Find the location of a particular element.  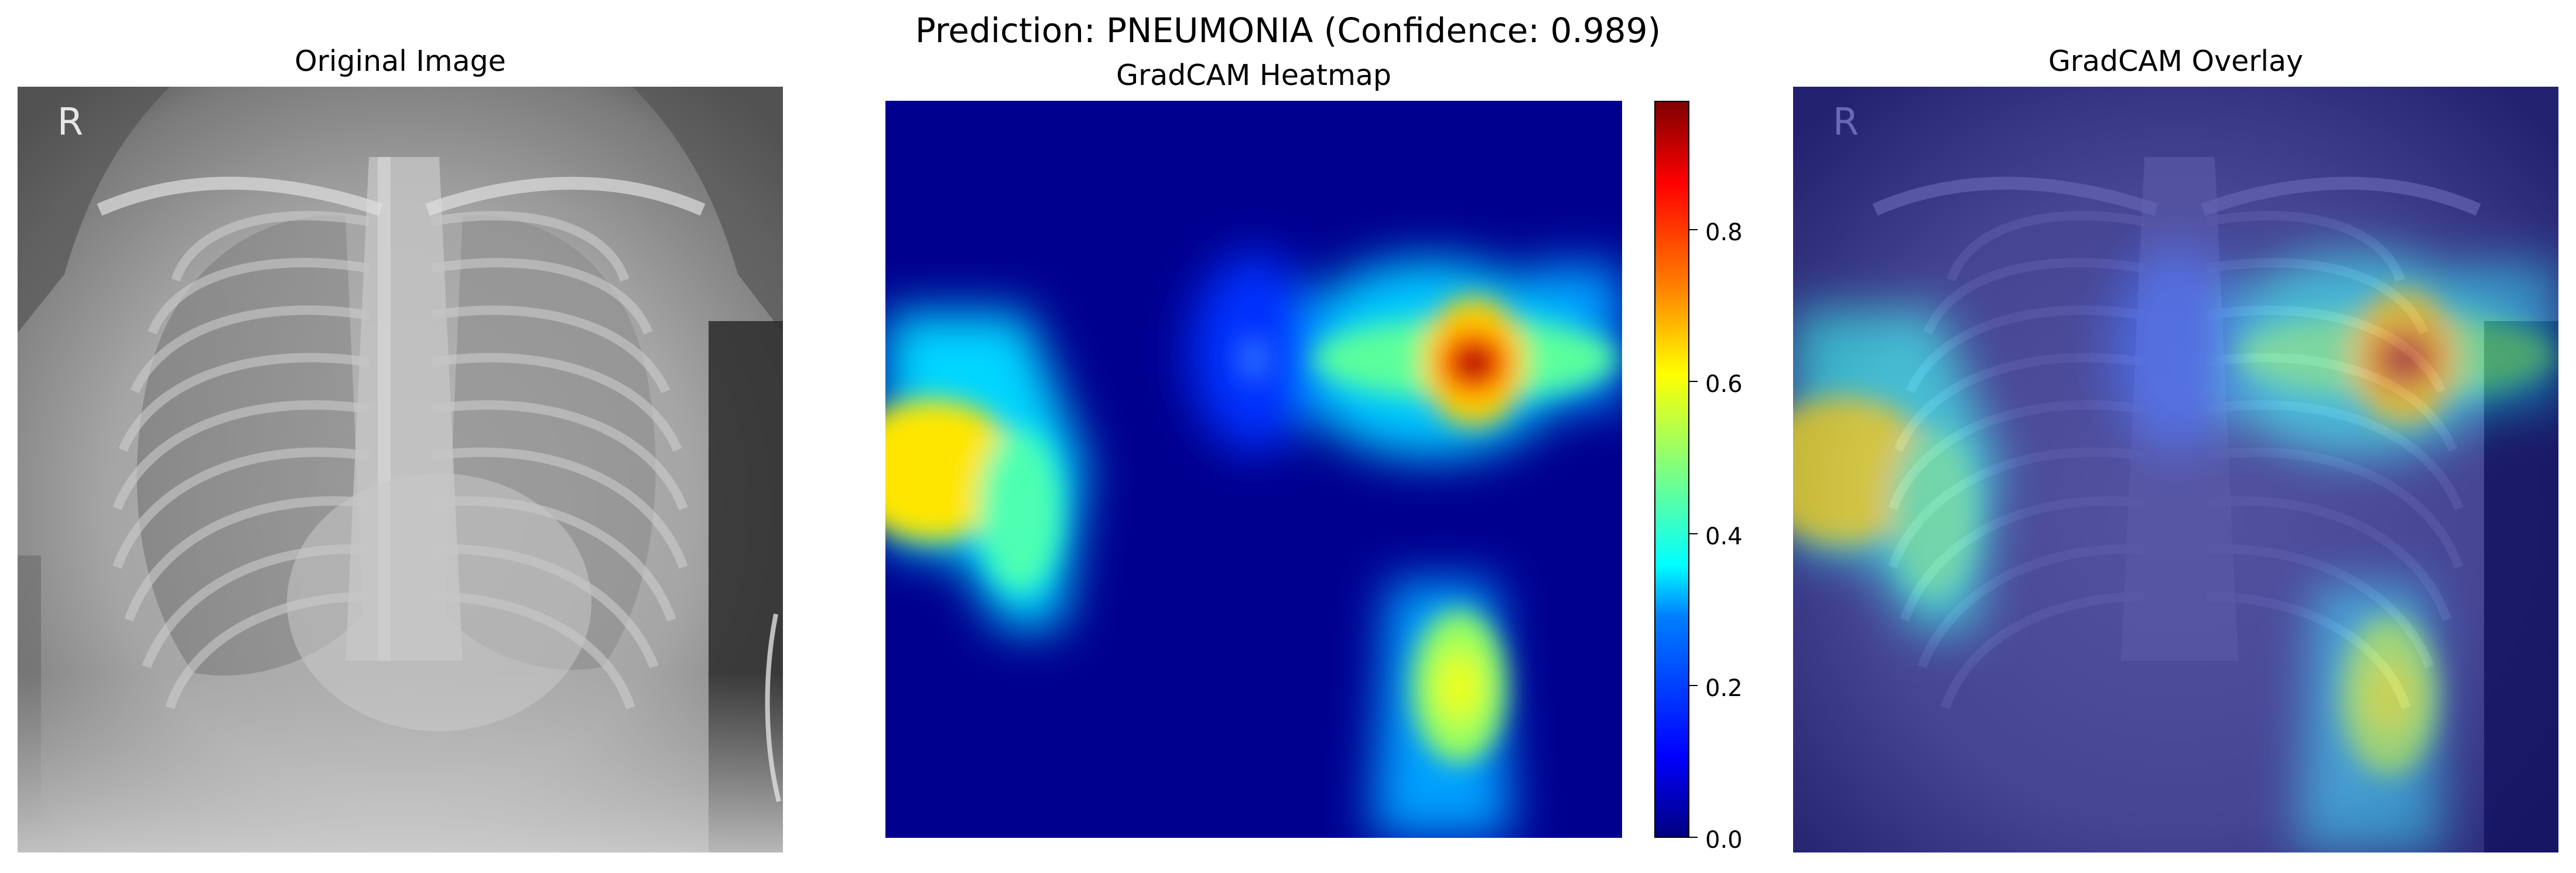

heatmap-title: GradCAM Heatmap is located at coordinates (1253, 75).